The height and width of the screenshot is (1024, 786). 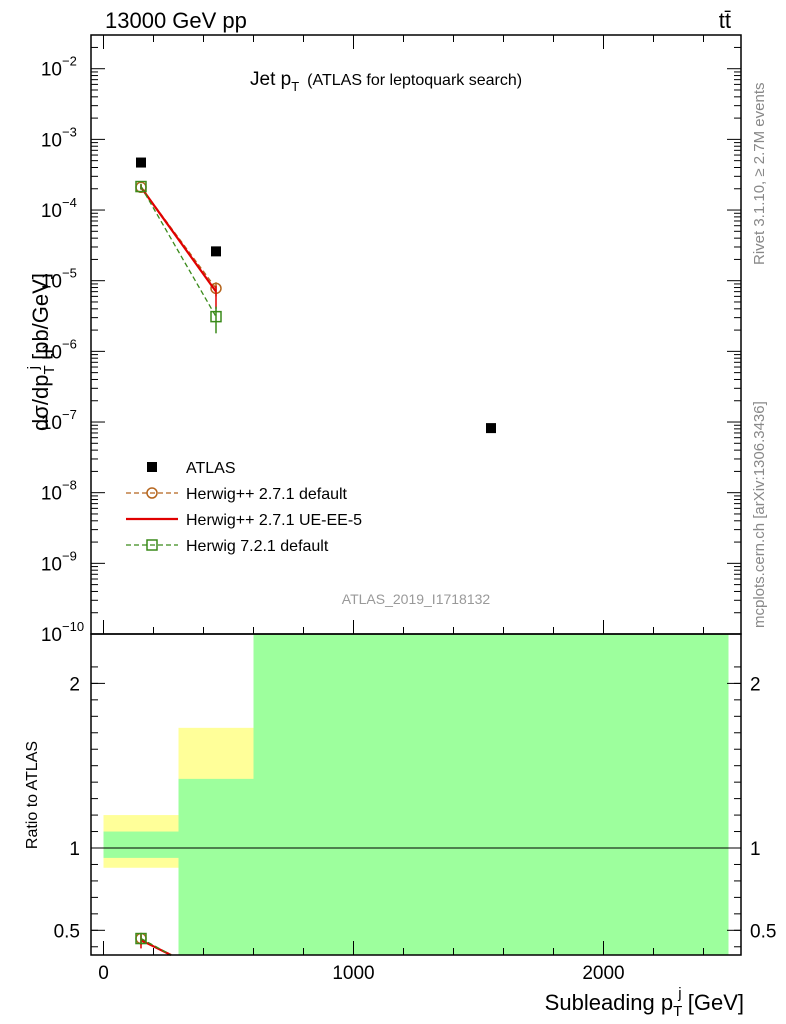 What do you see at coordinates (69, 343) in the screenshot?
I see `y-tick-exponent-4: −6` at bounding box center [69, 343].